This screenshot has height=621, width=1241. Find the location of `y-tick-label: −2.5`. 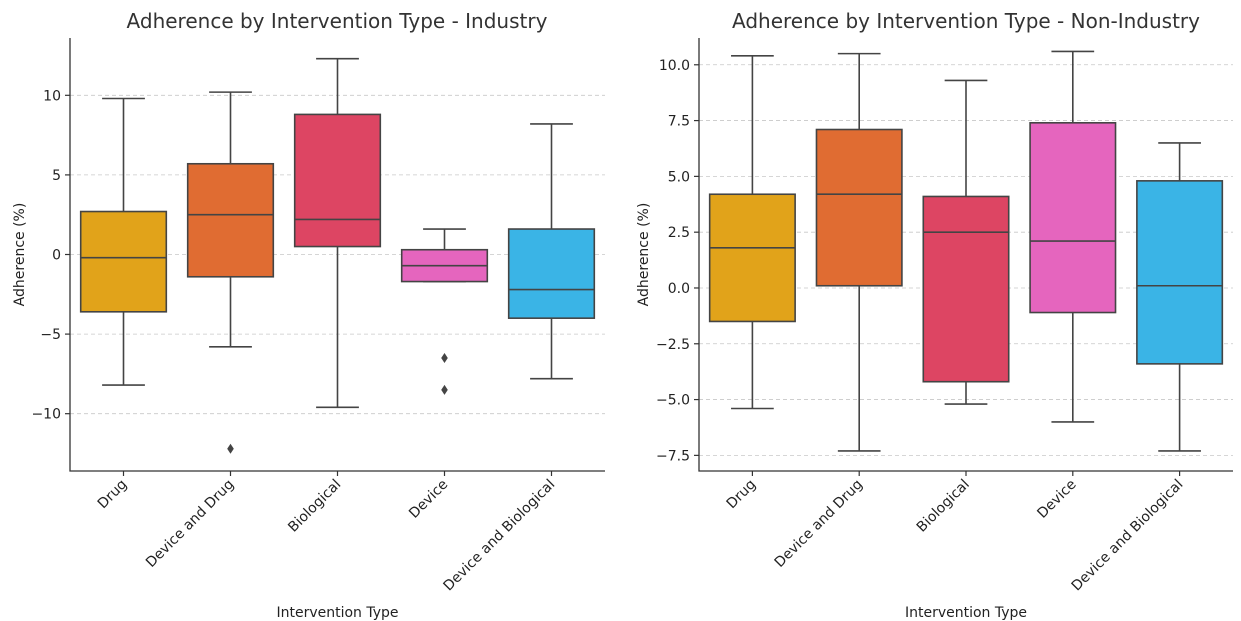

y-tick-label: −2.5 is located at coordinates (673, 345).